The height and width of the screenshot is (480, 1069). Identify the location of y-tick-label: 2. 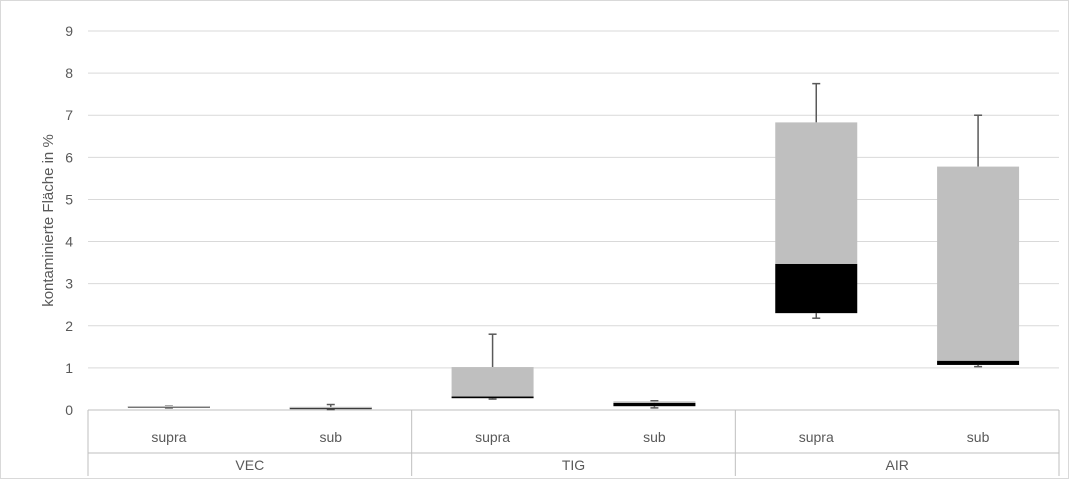
(69, 326).